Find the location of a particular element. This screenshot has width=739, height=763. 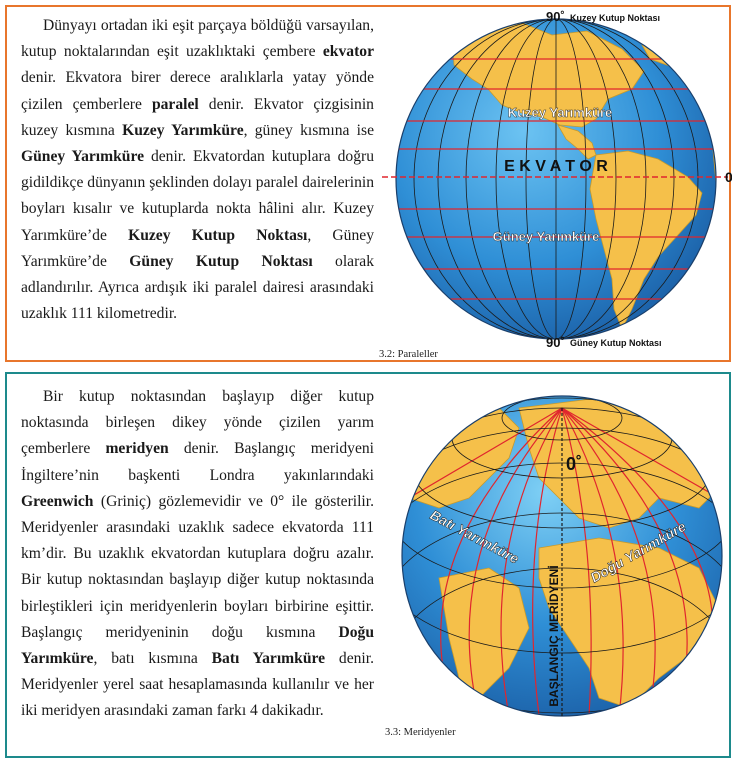

north-america-land is located at coordinates (548, 75).